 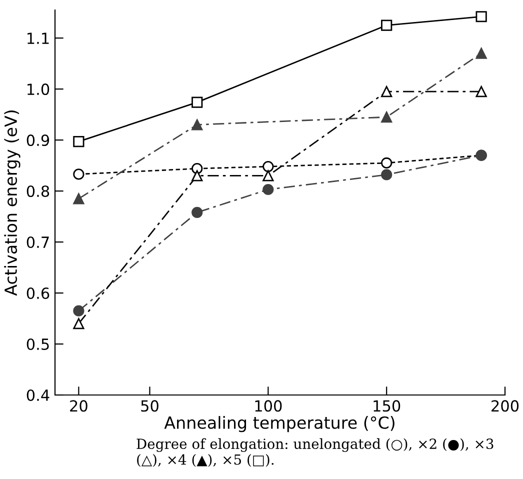 I want to click on y-tick-label: 1.0, so click(x=39, y=90).